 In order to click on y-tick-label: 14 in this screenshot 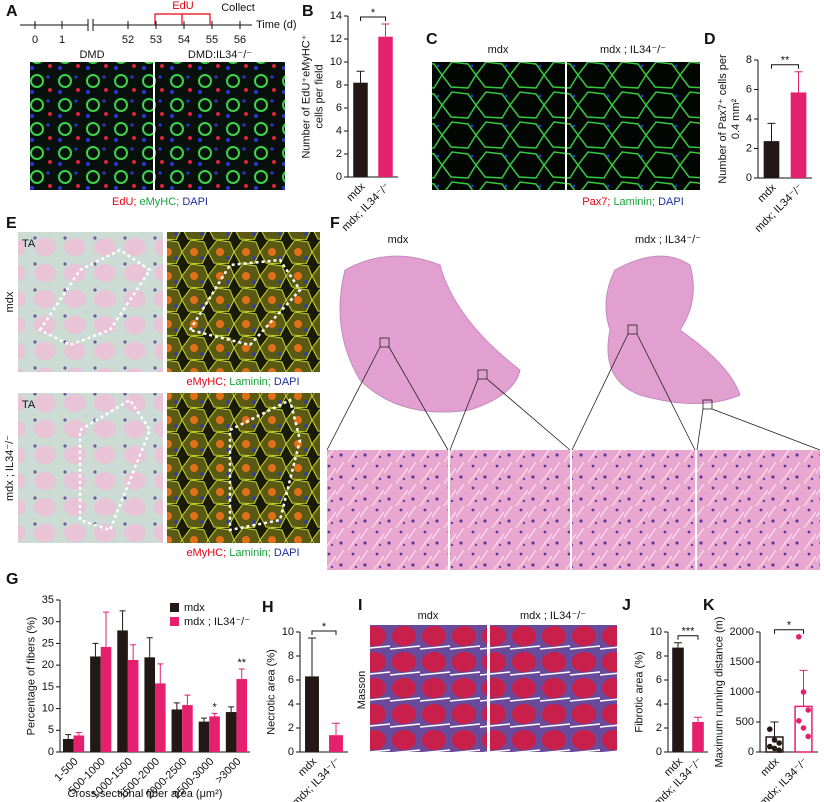, I will do `click(336, 16)`.